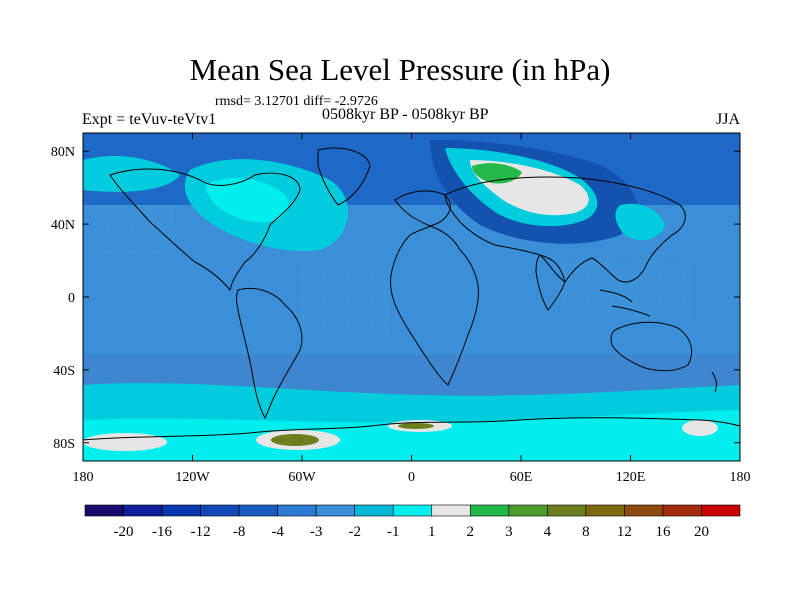 The height and width of the screenshot is (600, 800). Describe the element at coordinates (631, 477) in the screenshot. I see `x-tick-label: 120E` at that location.